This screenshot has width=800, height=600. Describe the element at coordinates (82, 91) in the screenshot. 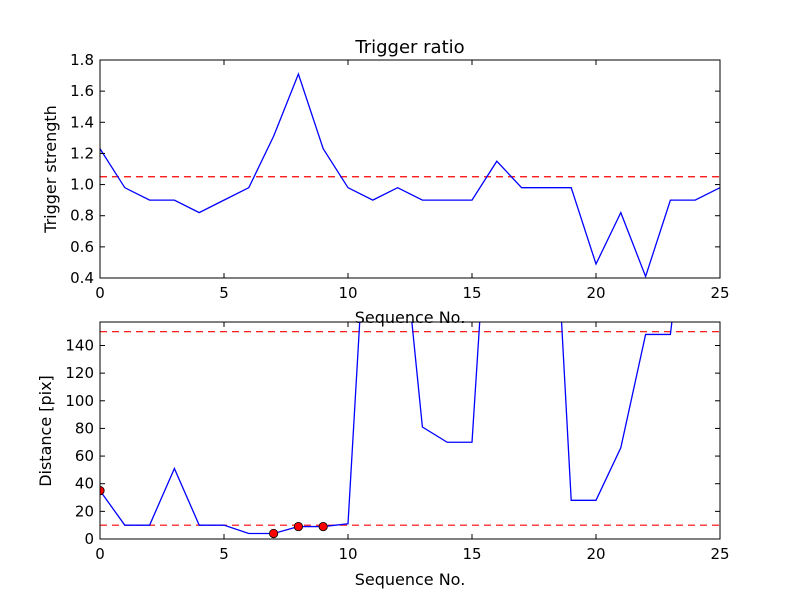

I see `y-tick-label: 1.6` at that location.